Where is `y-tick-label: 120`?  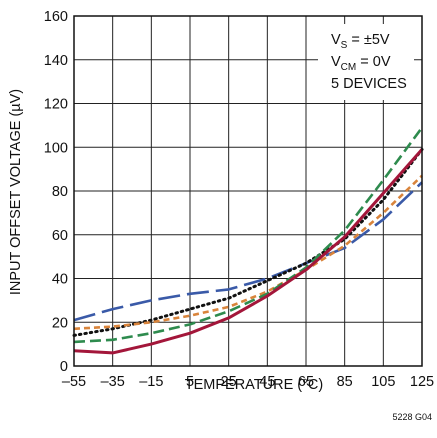
y-tick-label: 120 is located at coordinates (56, 105).